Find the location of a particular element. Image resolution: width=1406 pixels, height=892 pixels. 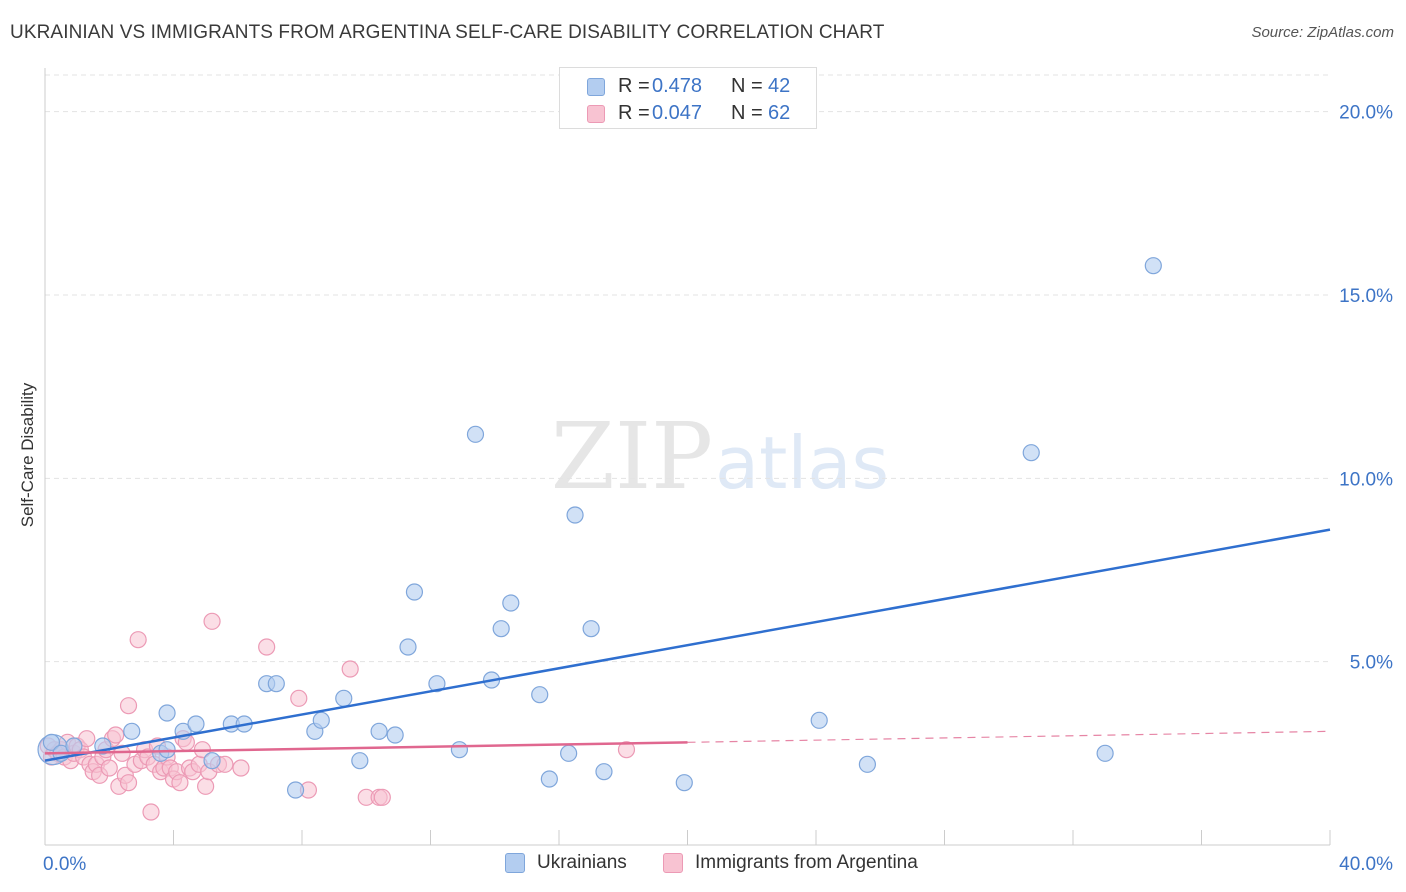

series-legend: Ukrainians Immigrants from Argentina is located at coordinates (703, 864).